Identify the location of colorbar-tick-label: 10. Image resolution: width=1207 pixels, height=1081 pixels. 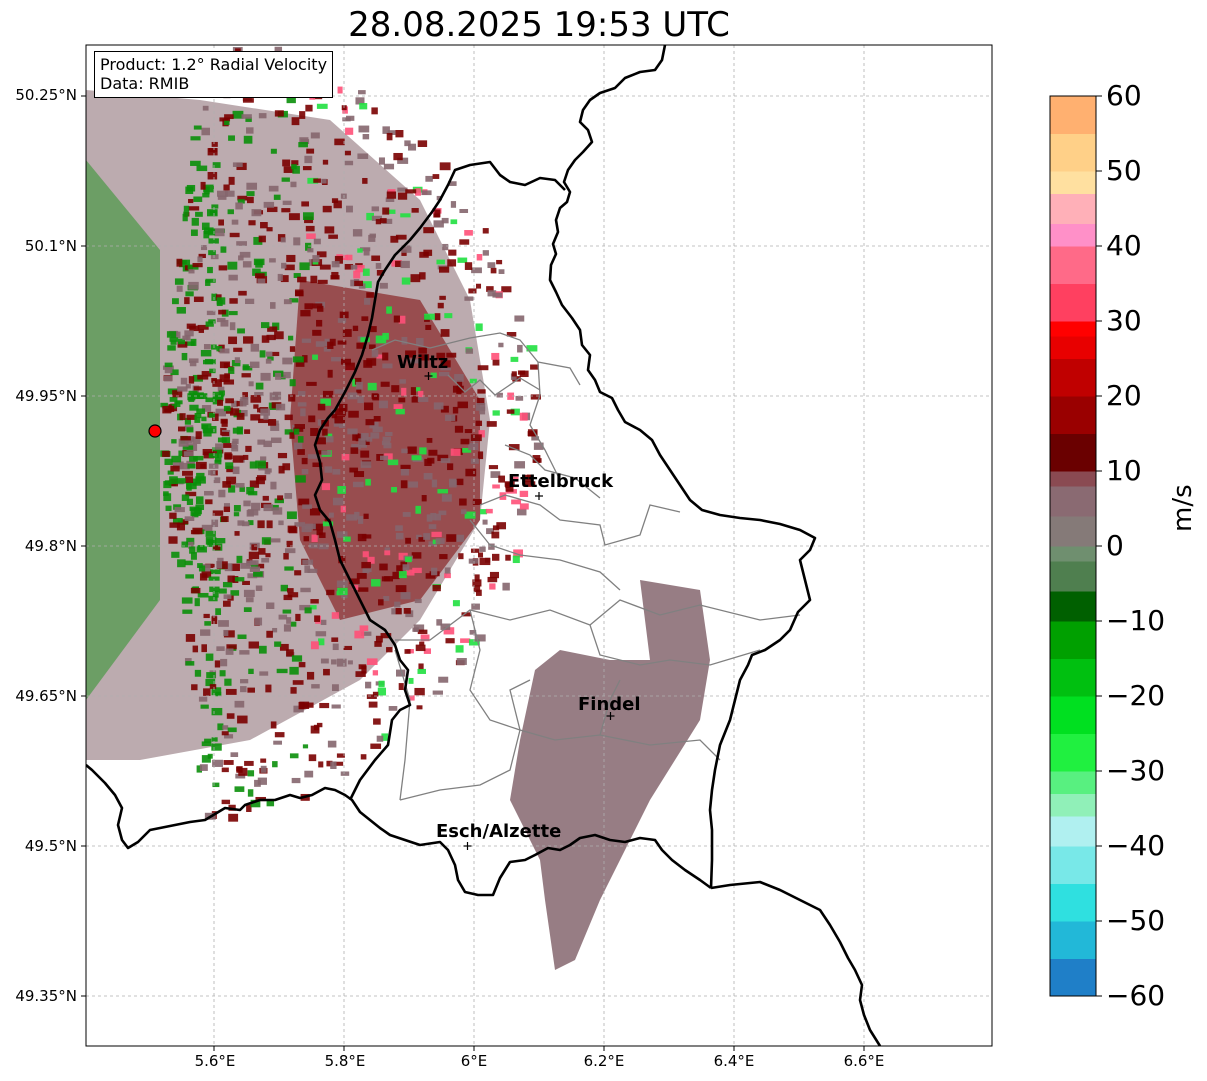
(1124, 470).